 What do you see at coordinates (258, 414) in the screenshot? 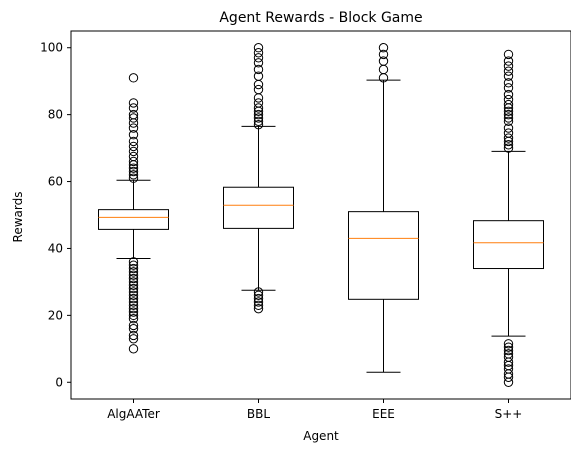
I see `x-tick-label: BBL` at bounding box center [258, 414].